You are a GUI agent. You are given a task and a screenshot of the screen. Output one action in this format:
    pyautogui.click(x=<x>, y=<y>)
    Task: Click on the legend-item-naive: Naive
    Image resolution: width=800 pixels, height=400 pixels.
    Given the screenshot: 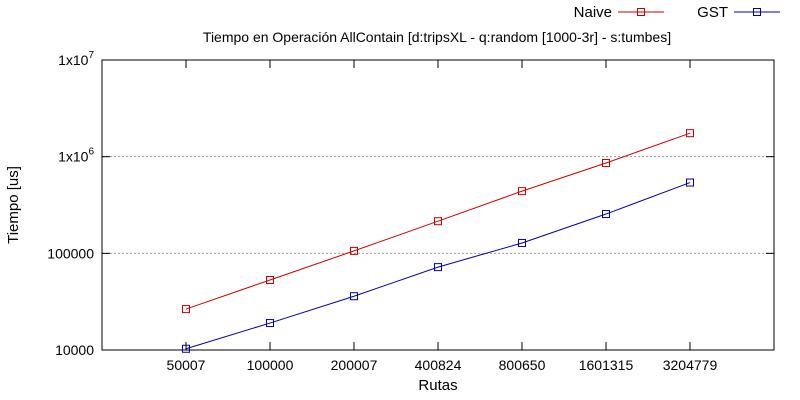 What is the action you would take?
    pyautogui.click(x=619, y=12)
    